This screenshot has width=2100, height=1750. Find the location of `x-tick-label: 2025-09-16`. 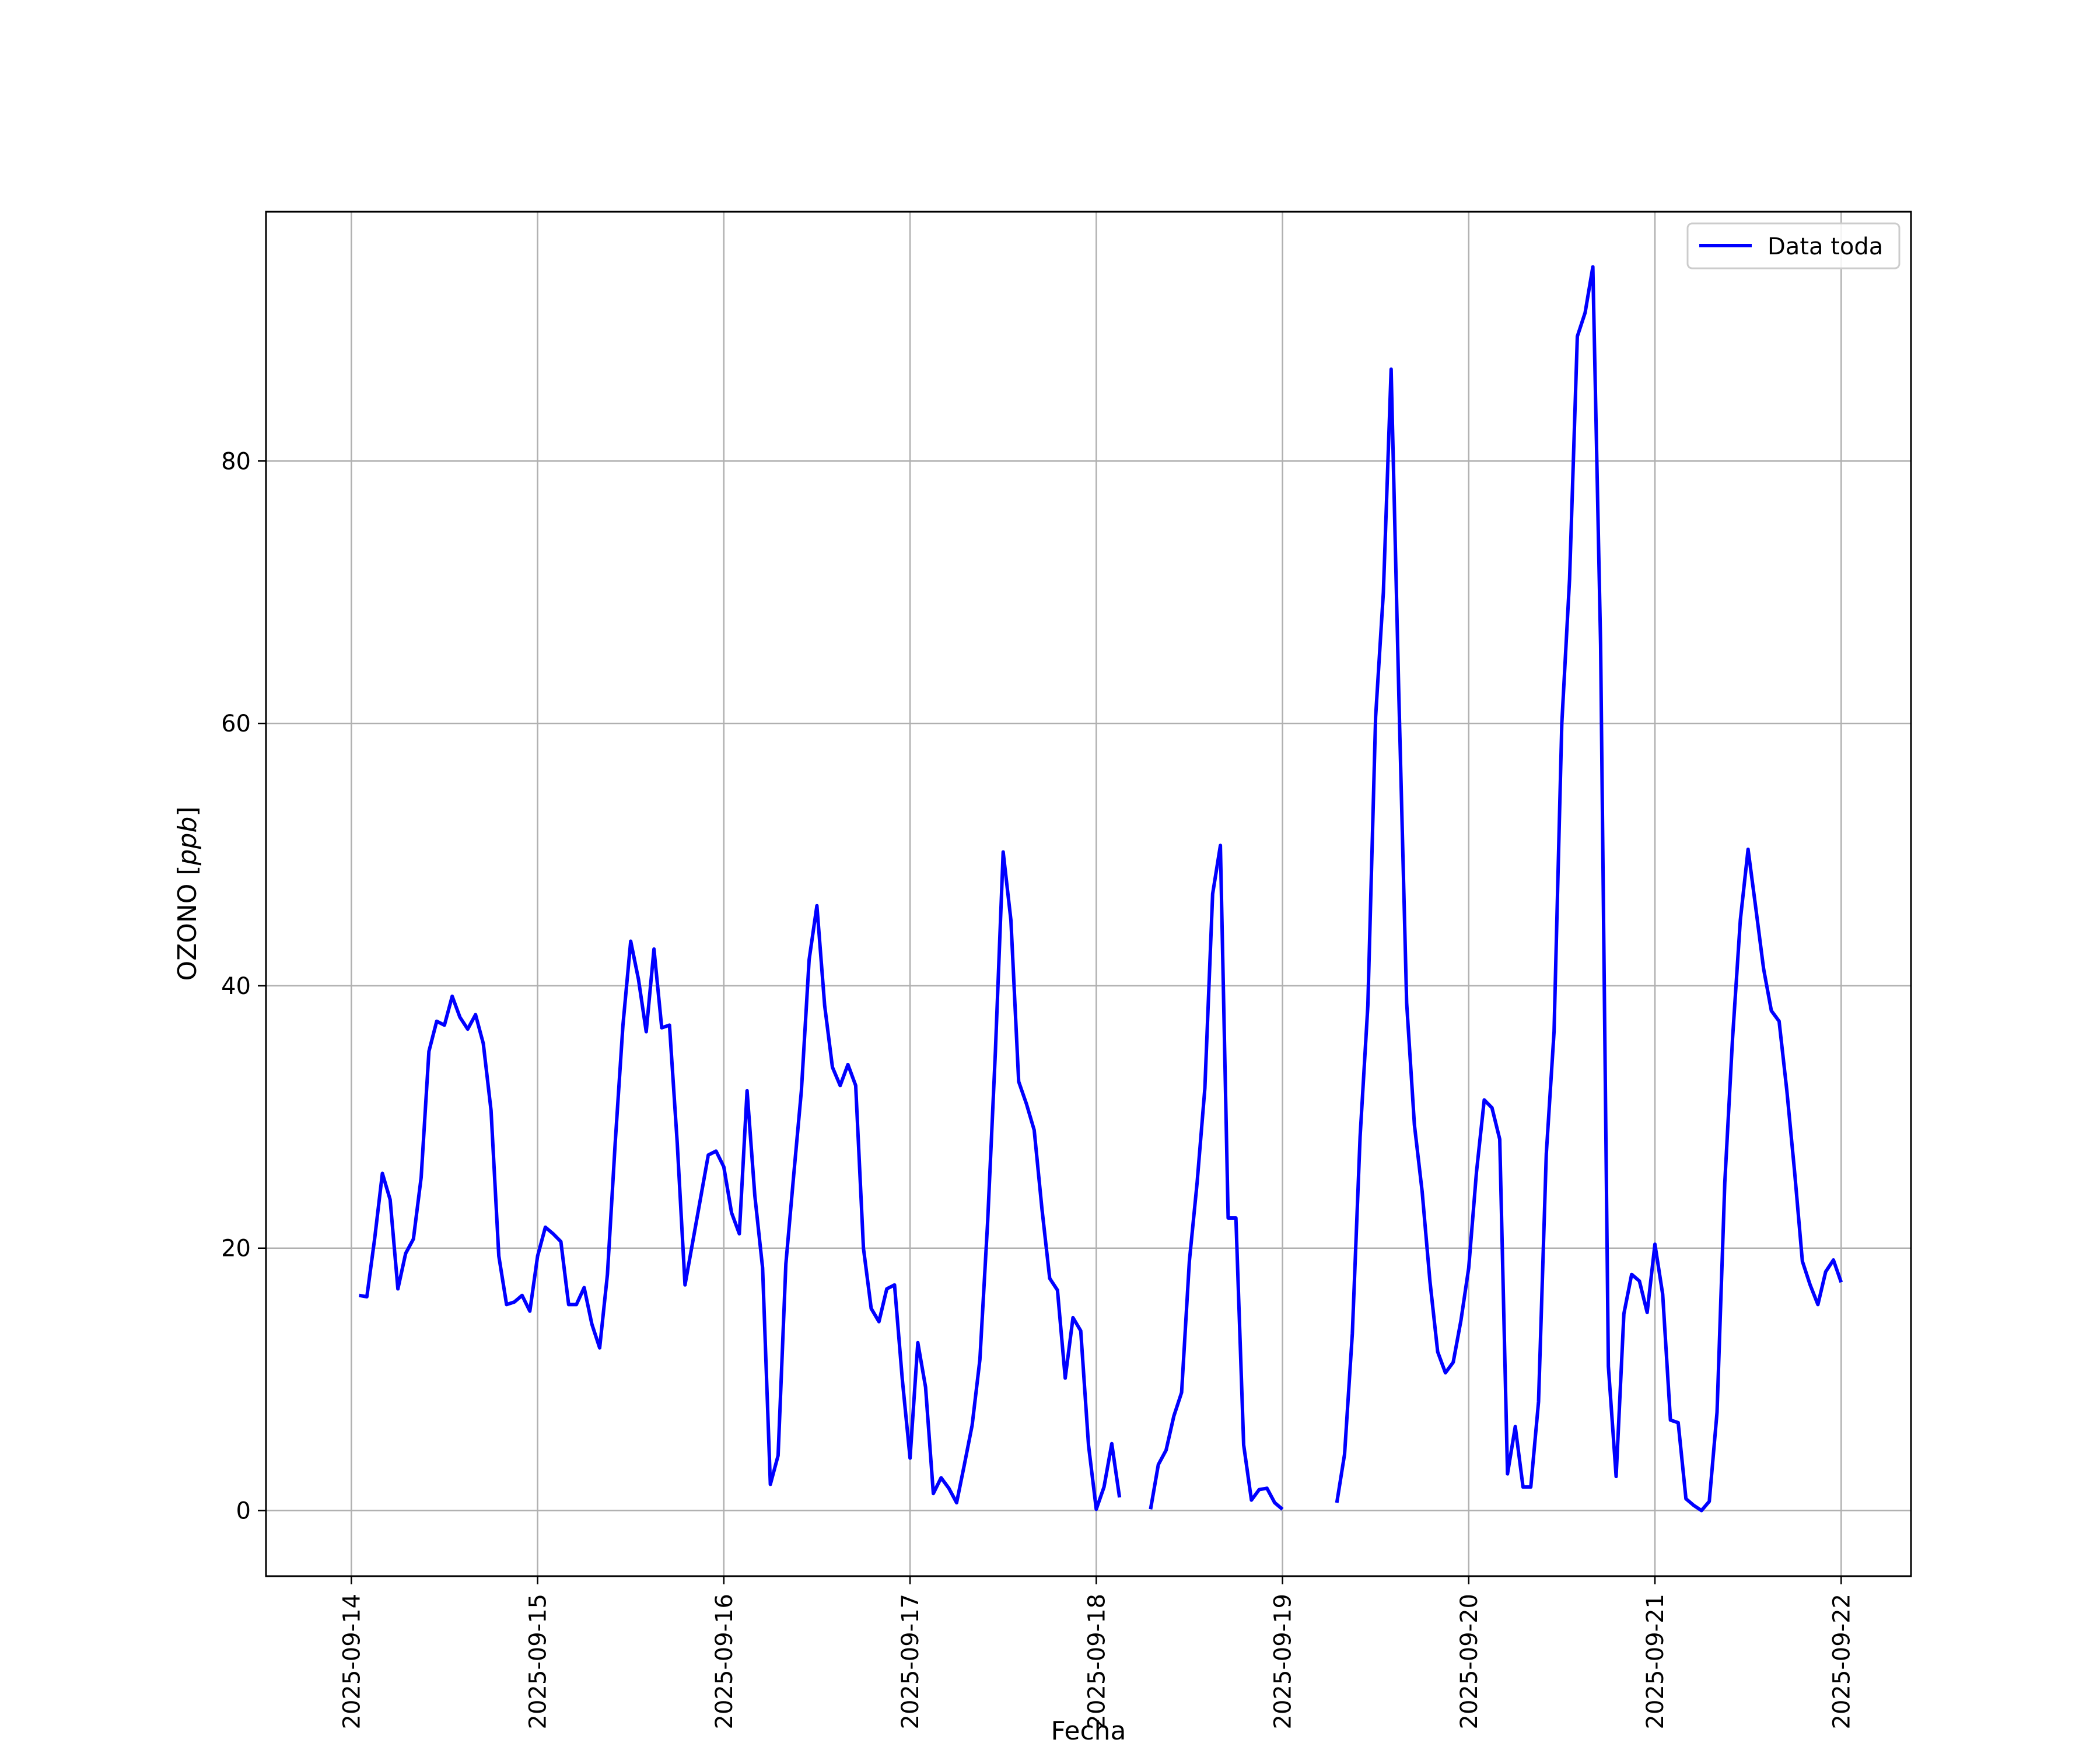

x-tick-label: 2025-09-16 is located at coordinates (724, 1661).